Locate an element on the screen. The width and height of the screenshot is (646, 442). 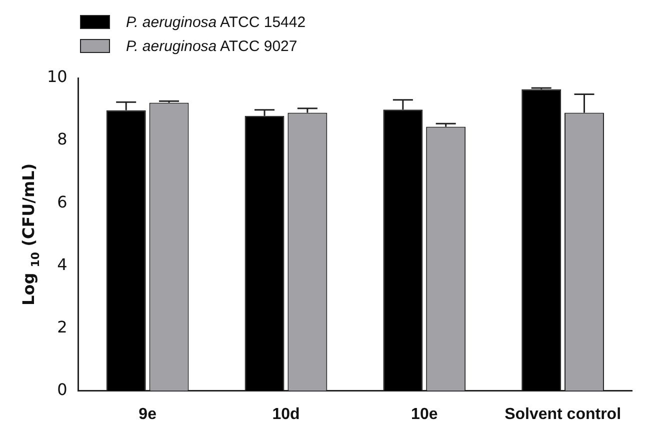
legend-label: P. aeruginosa ATCC 15442 is located at coordinates (216, 22).